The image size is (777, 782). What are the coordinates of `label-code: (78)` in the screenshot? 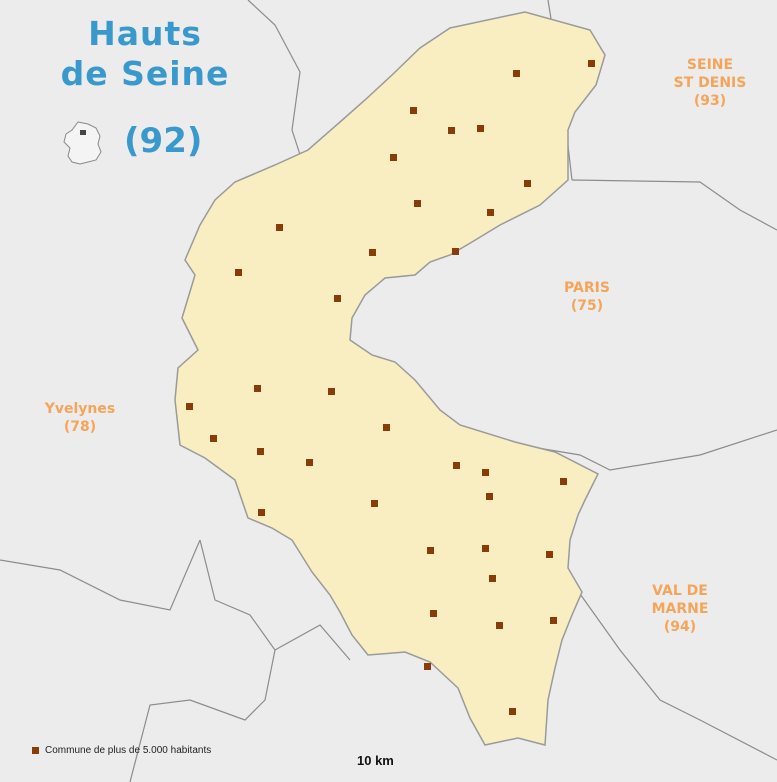 It's located at (80, 427).